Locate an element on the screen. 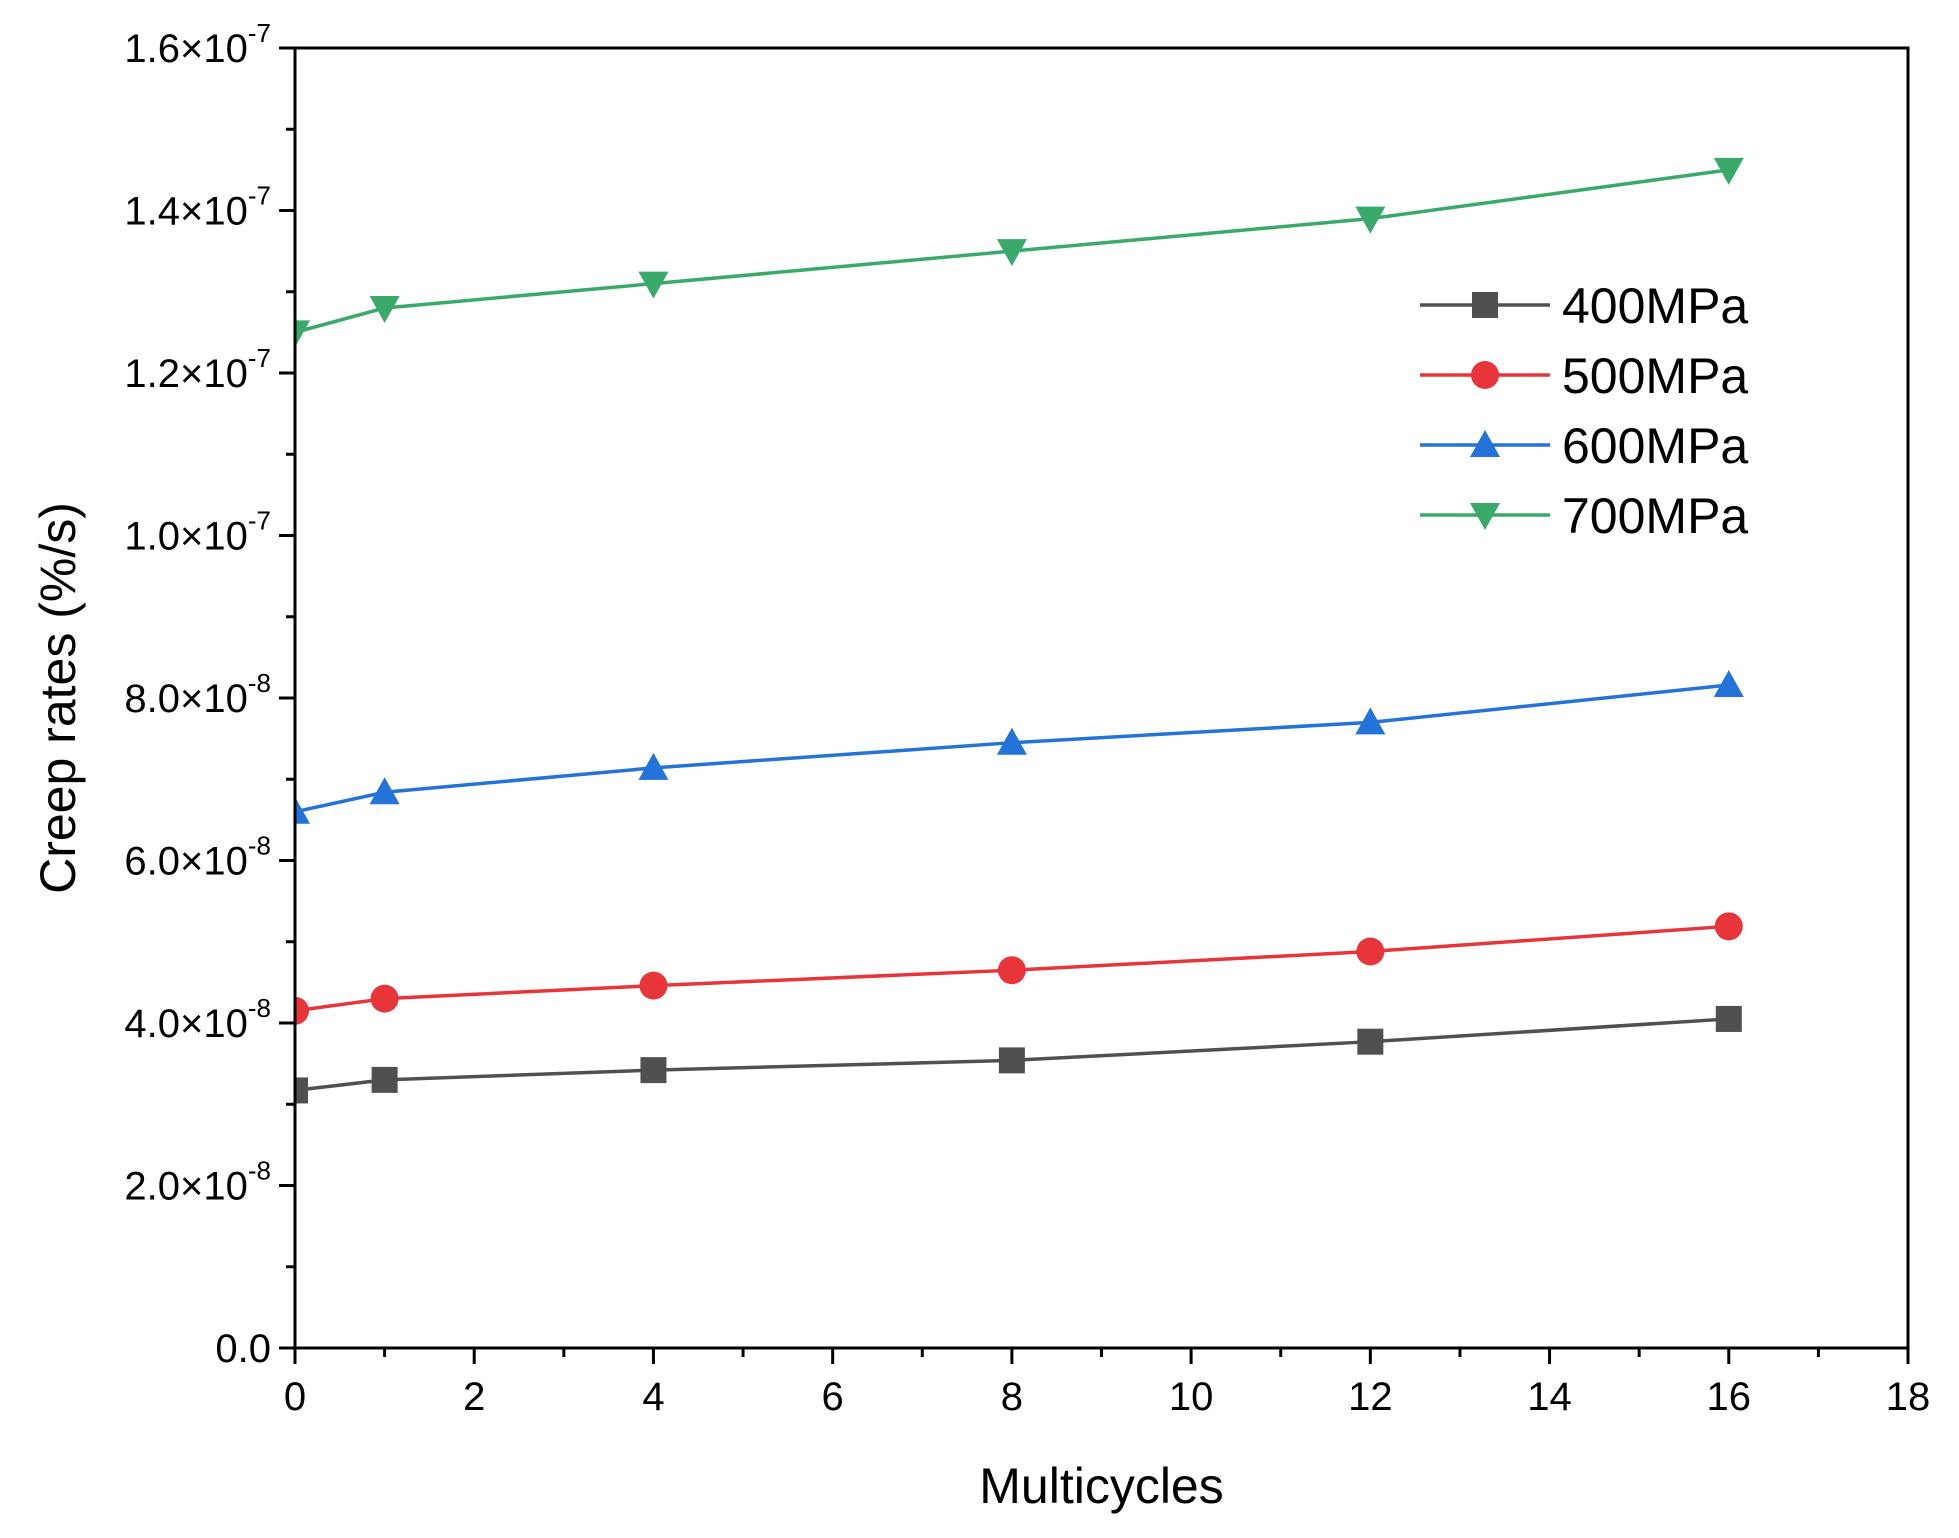  legend-item: 500MPa is located at coordinates (1584, 376).